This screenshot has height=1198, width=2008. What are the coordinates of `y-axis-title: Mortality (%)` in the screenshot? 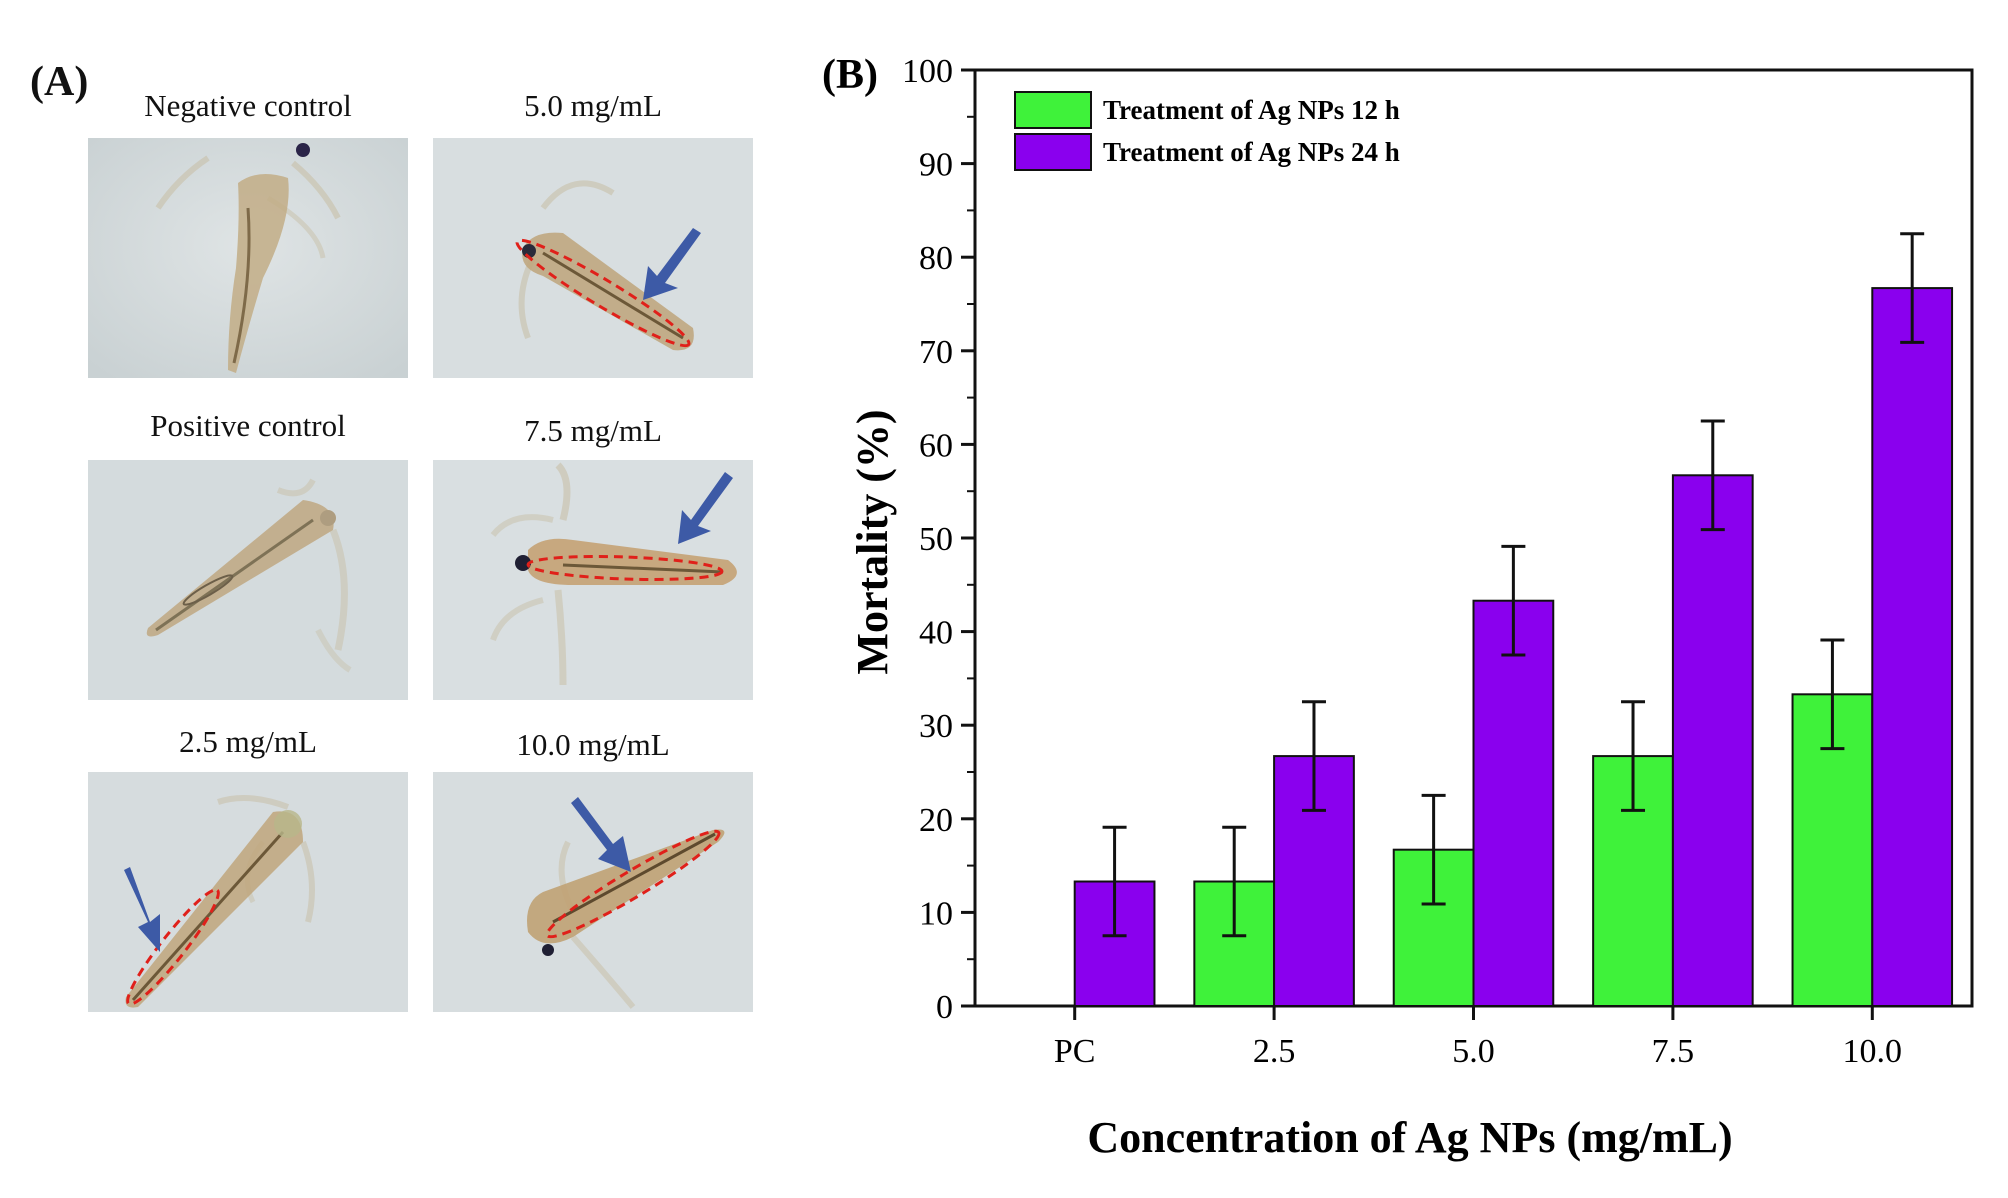 It's located at (872, 541).